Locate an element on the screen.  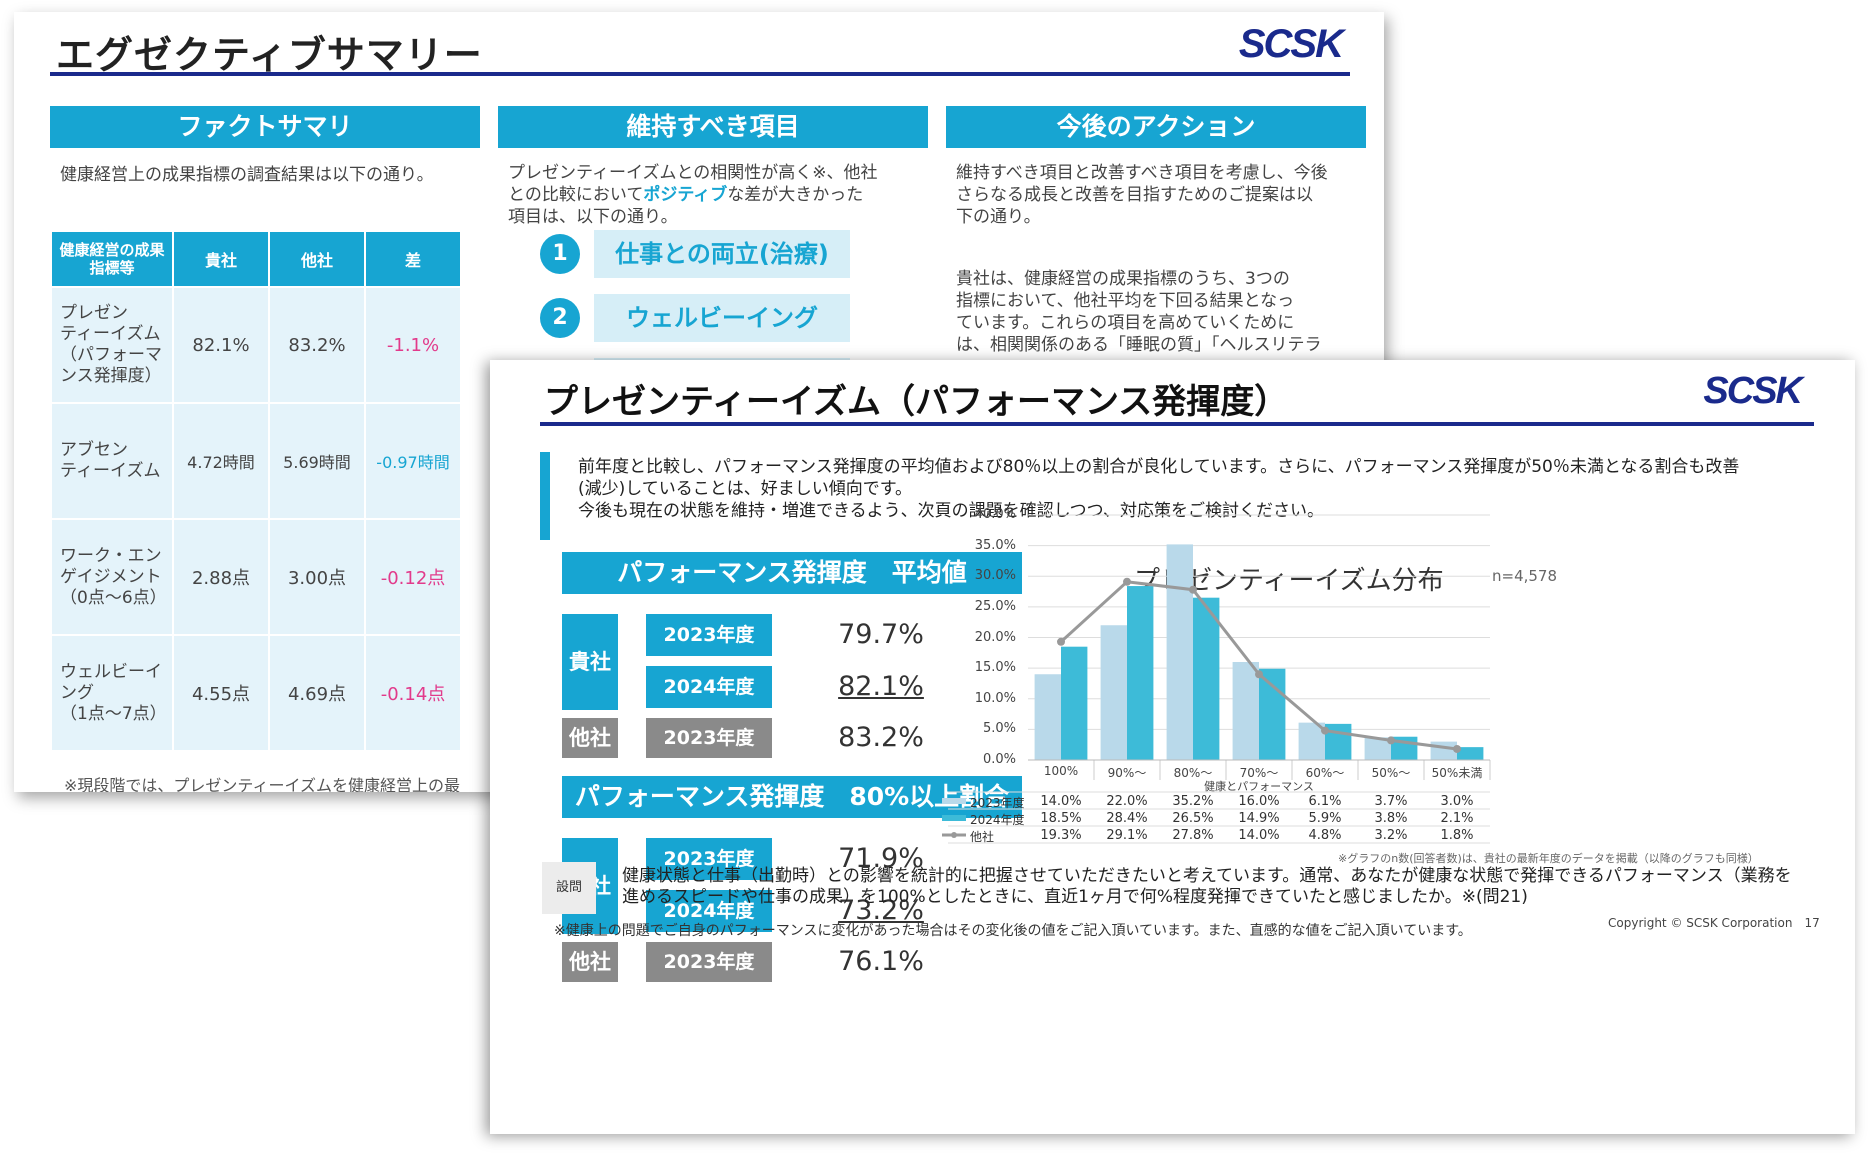
intro-accent-bar is located at coordinates (545, 496).